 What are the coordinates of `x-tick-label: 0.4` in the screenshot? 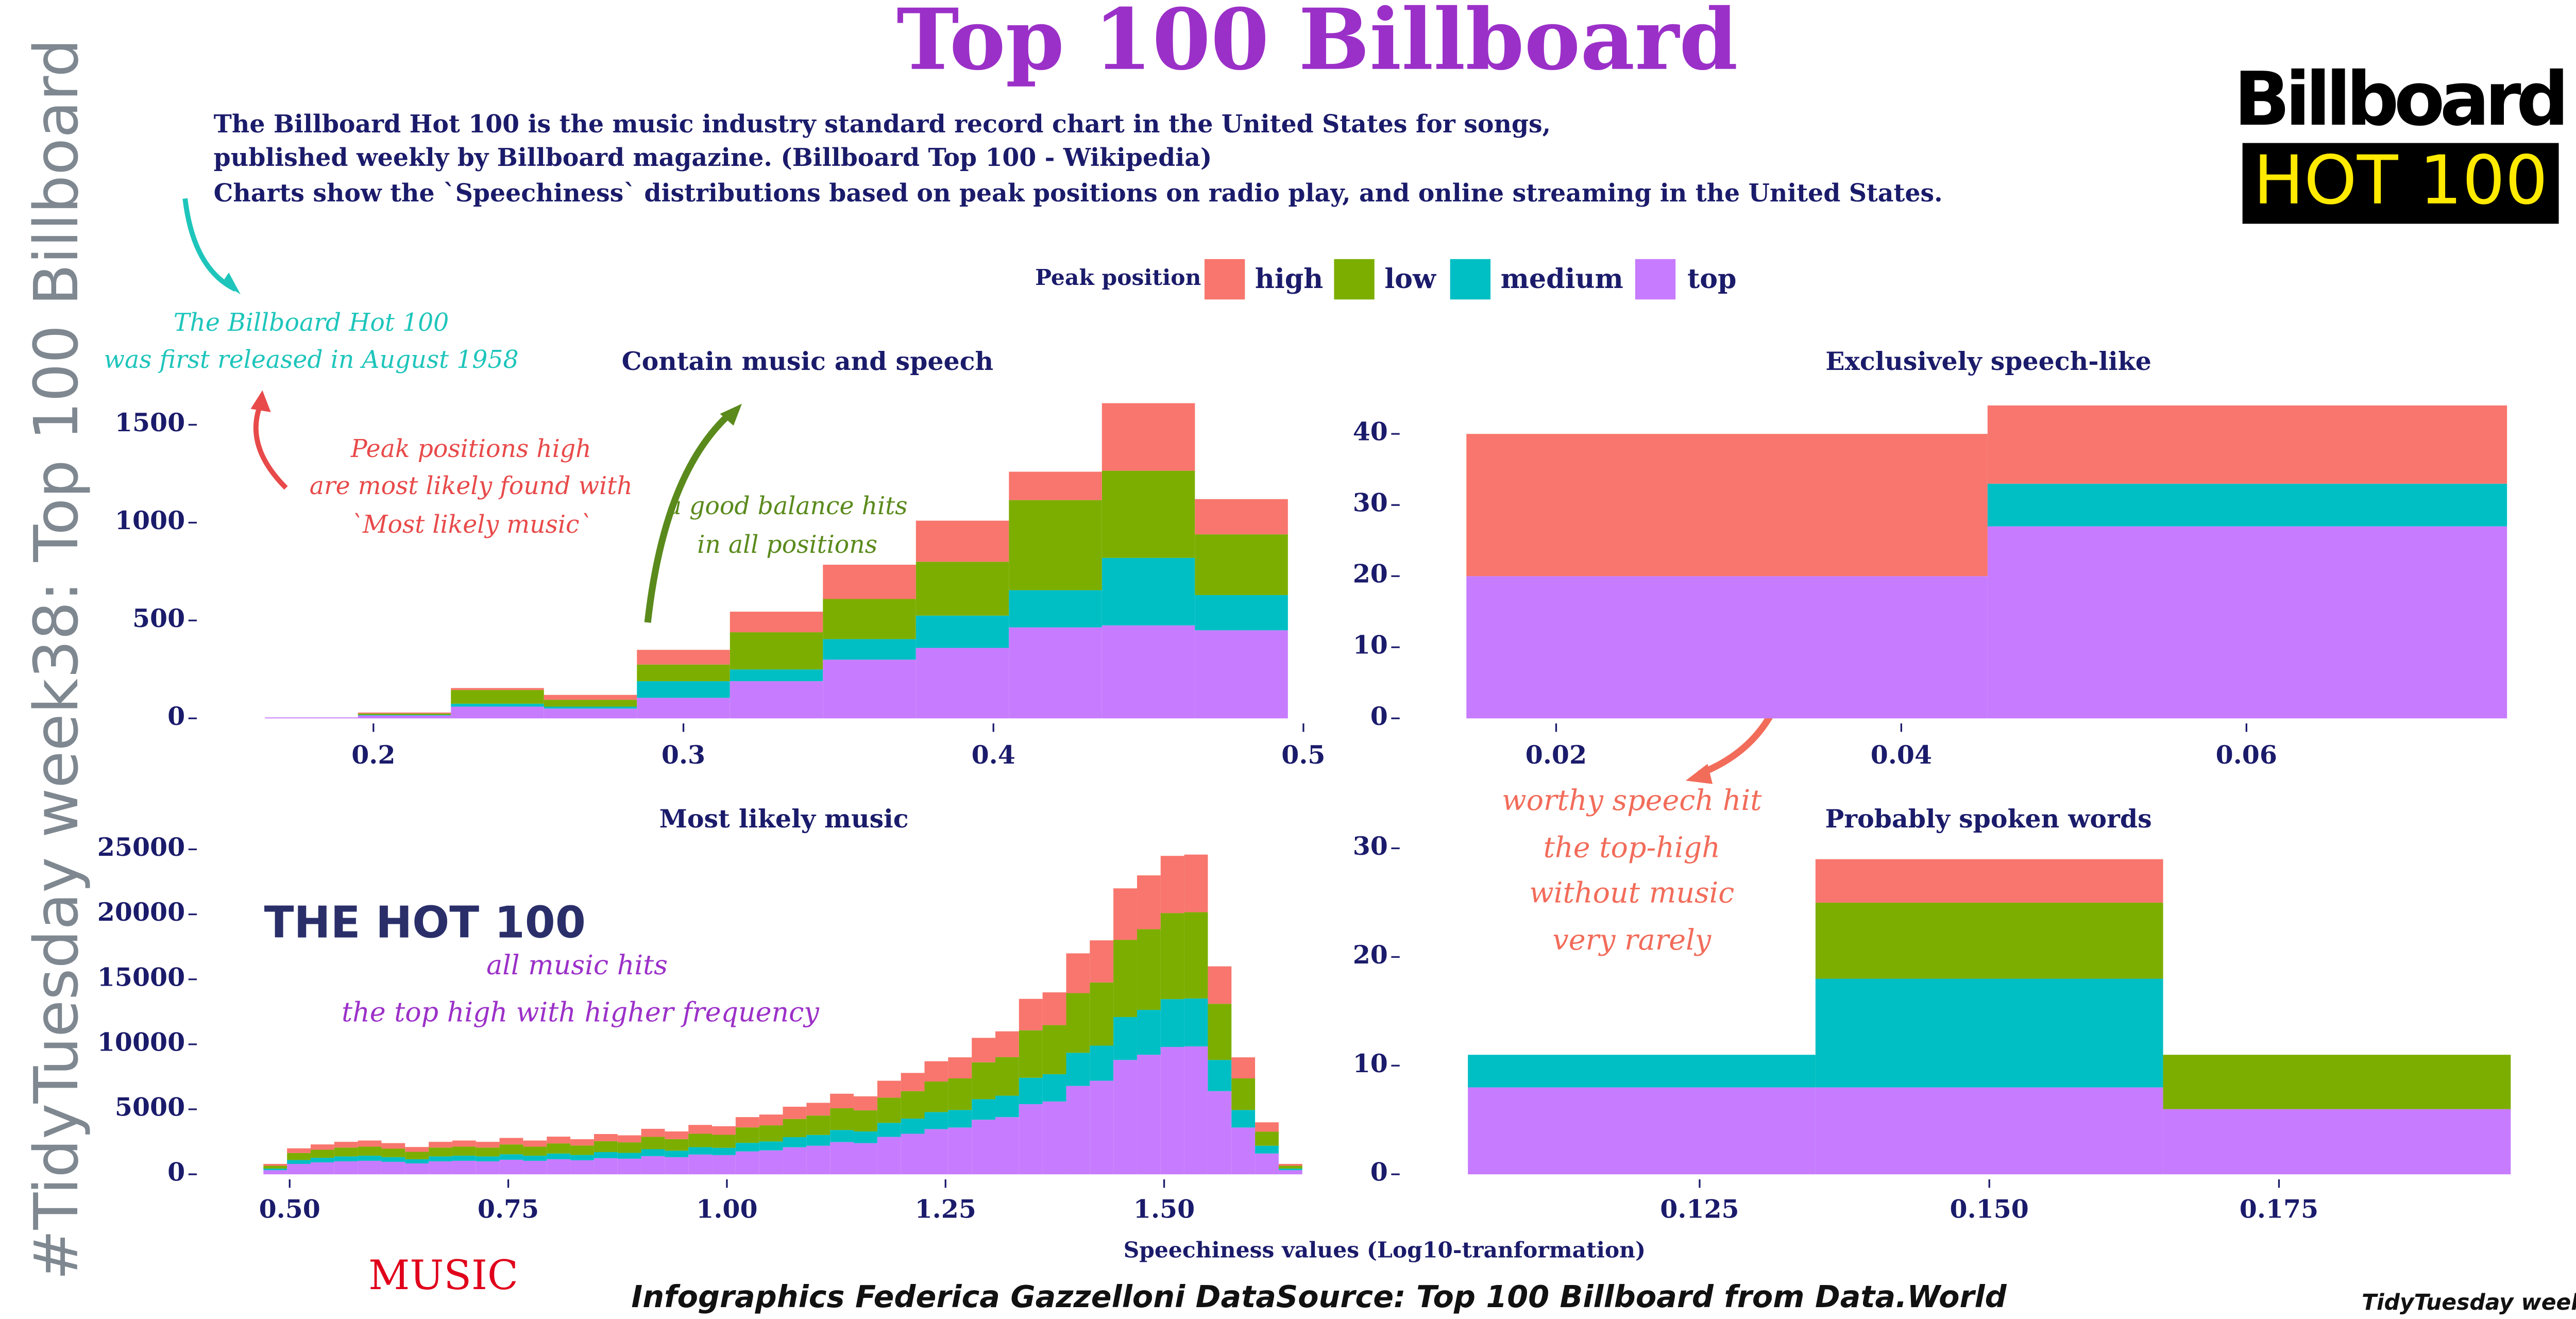 It's located at (993, 755).